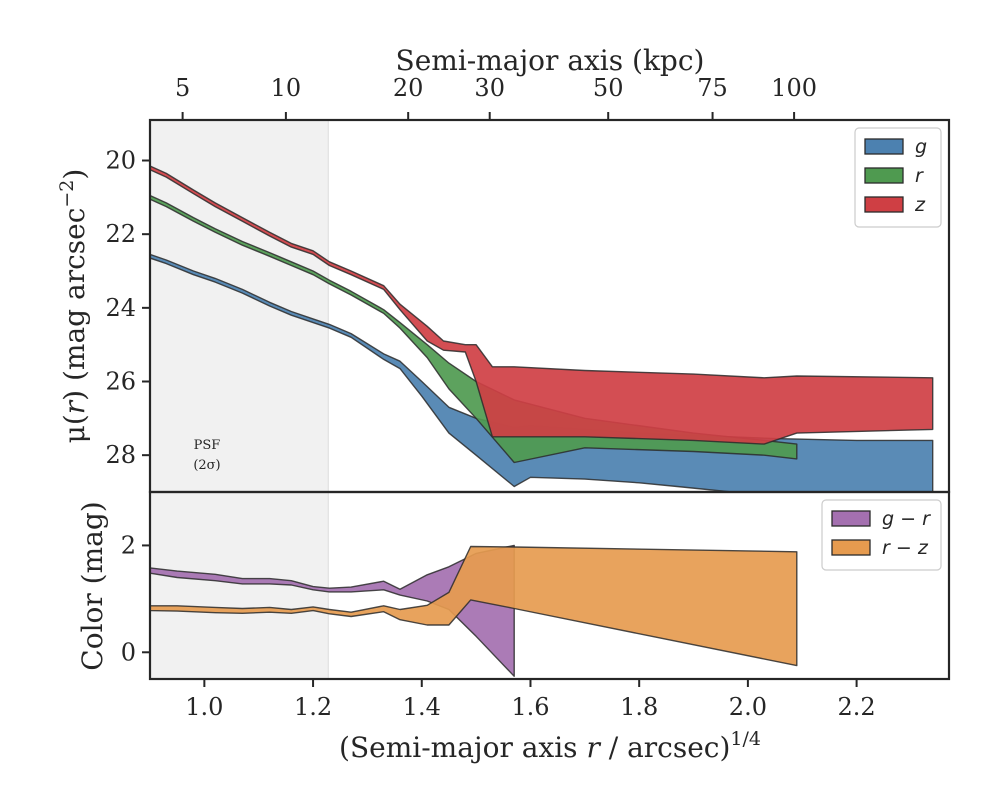  What do you see at coordinates (608, 88) in the screenshot?
I see `top-tick-label: 50` at bounding box center [608, 88].